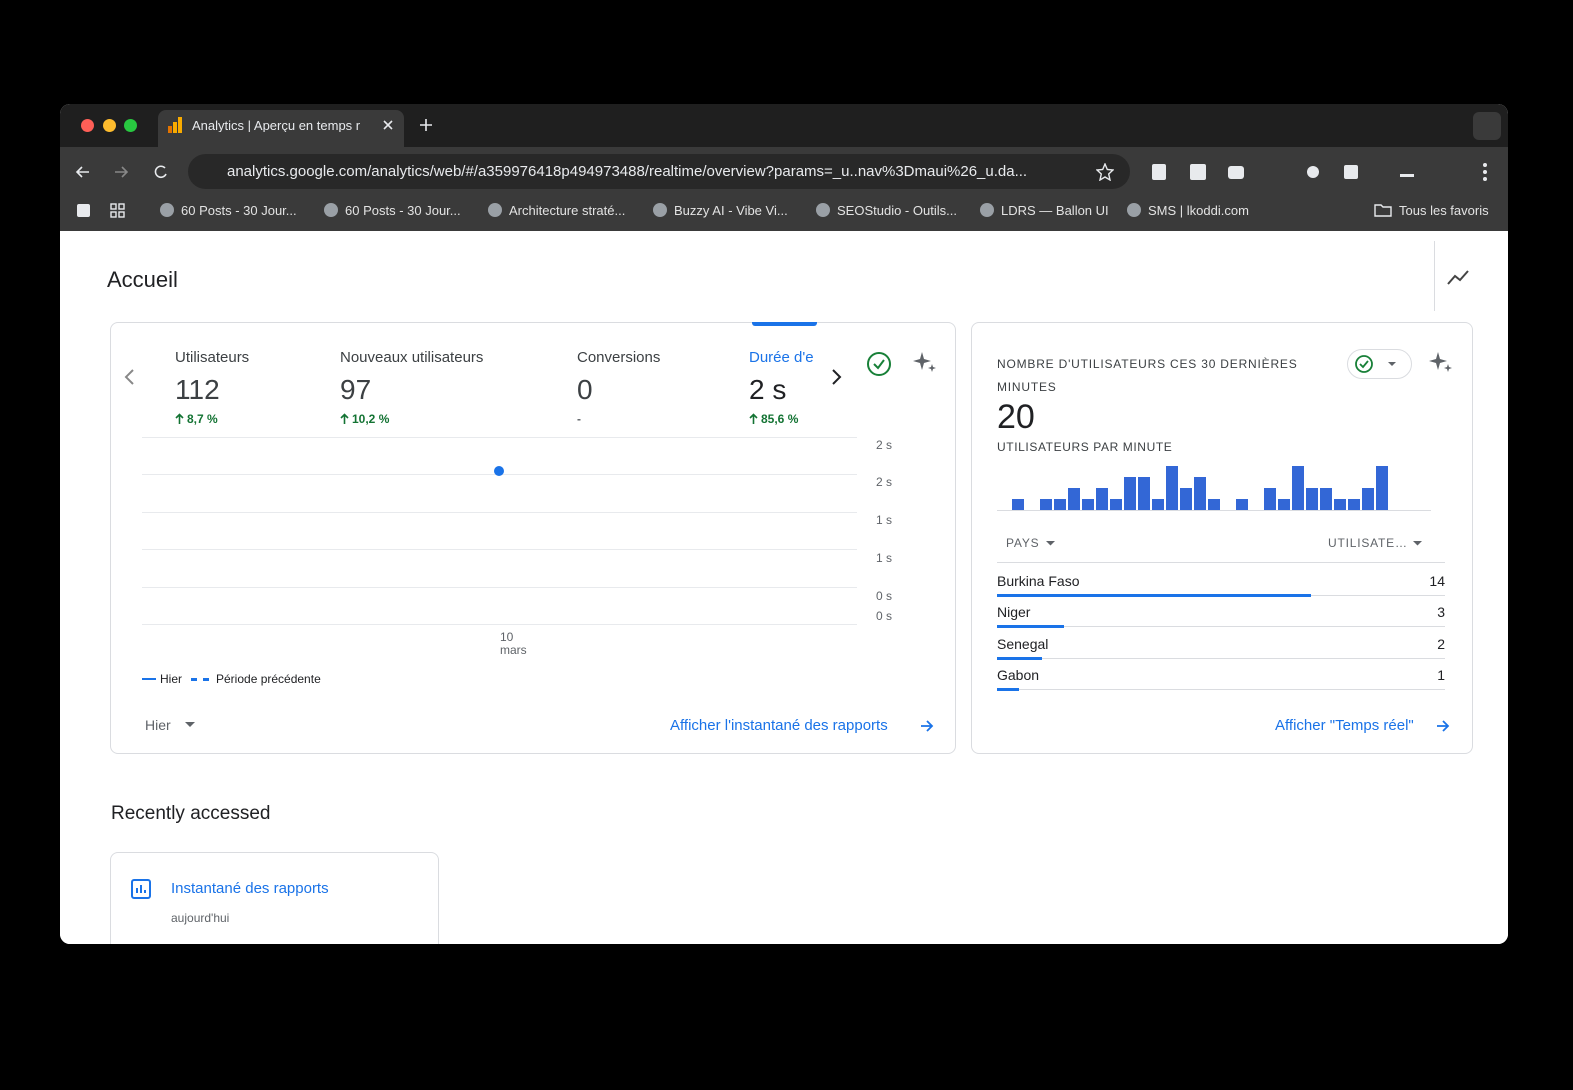  I want to click on tab-menu, so click(1487, 126).